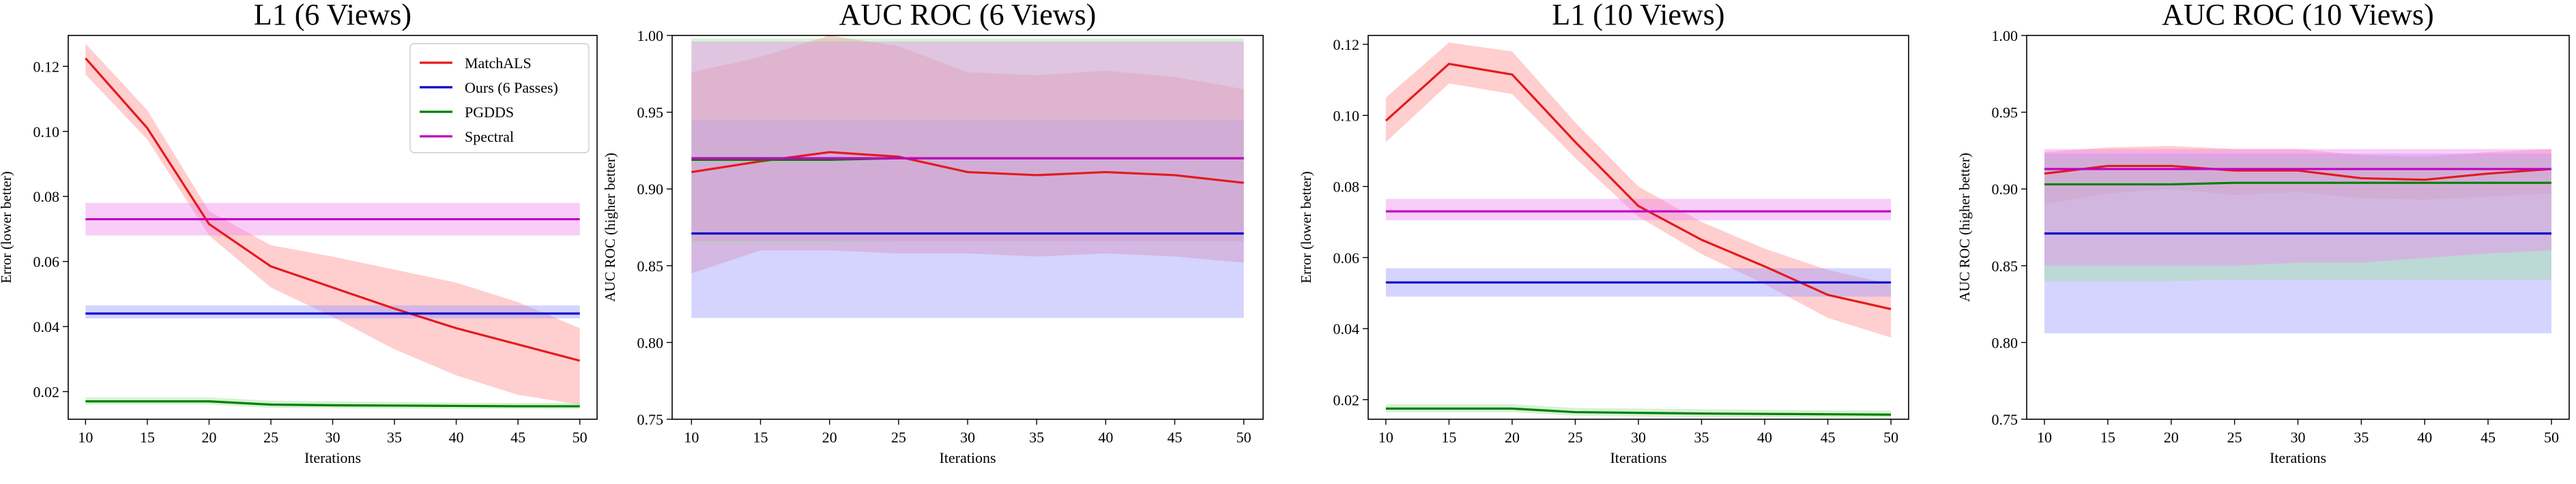 This screenshot has height=484, width=2576. What do you see at coordinates (489, 113) in the screenshot?
I see `legend-label: PGDDS` at bounding box center [489, 113].